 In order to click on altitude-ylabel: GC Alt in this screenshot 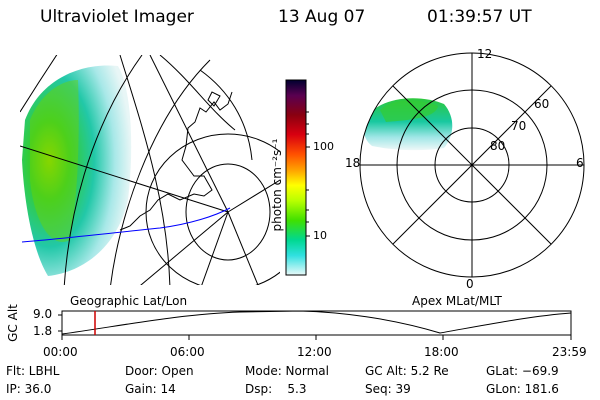, I will do `click(12, 323)`.